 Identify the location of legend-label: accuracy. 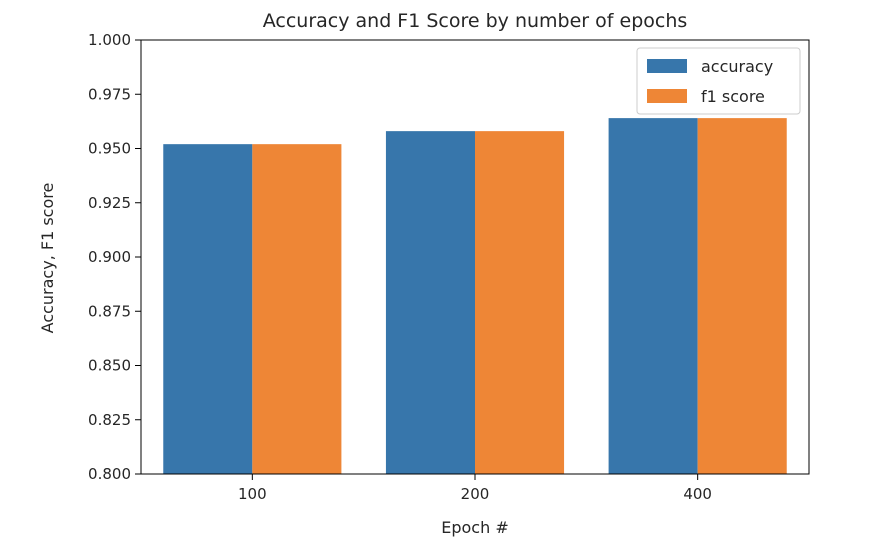
(737, 66).